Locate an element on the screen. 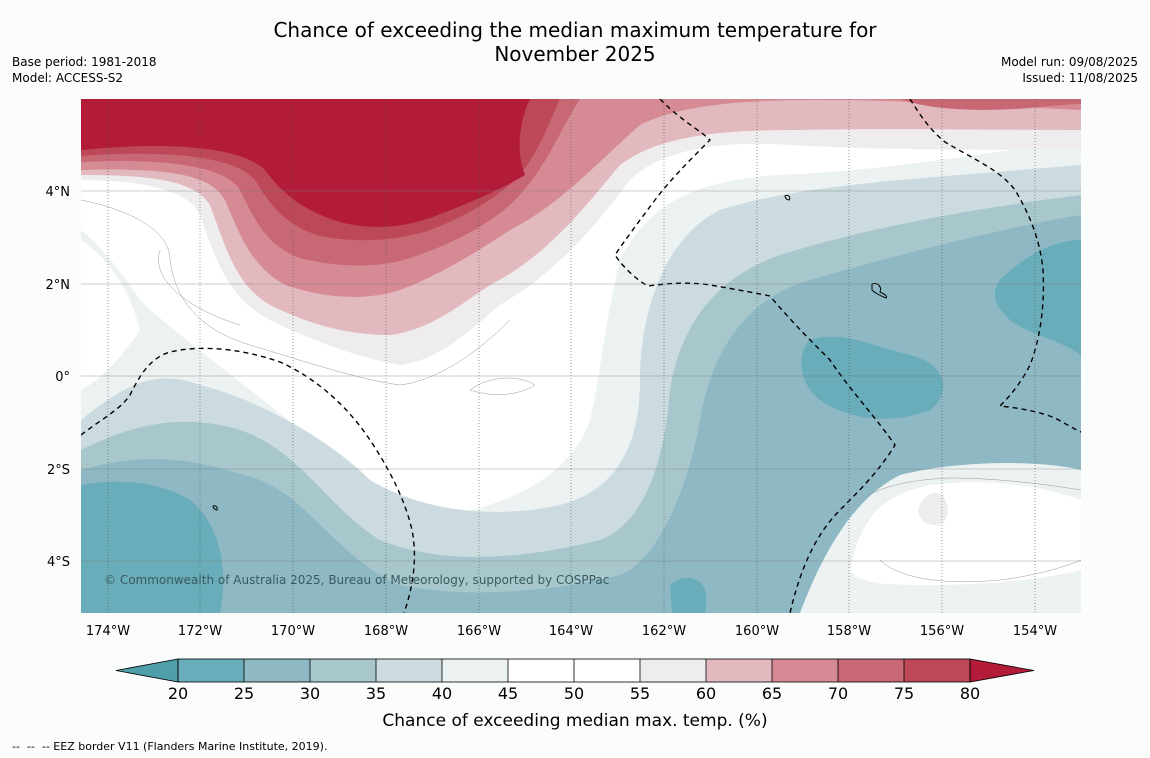  colorbar-tick-label: 40 is located at coordinates (442, 693).